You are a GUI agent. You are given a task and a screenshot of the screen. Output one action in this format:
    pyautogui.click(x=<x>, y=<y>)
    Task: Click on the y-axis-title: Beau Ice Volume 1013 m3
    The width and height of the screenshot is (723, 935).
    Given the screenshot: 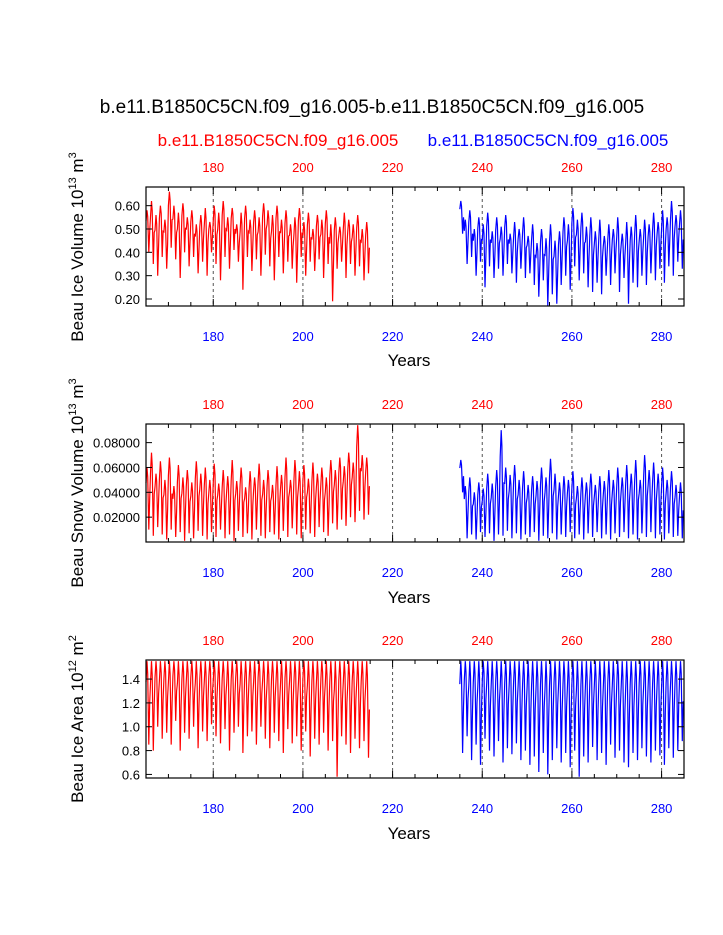 What is the action you would take?
    pyautogui.click(x=77, y=246)
    